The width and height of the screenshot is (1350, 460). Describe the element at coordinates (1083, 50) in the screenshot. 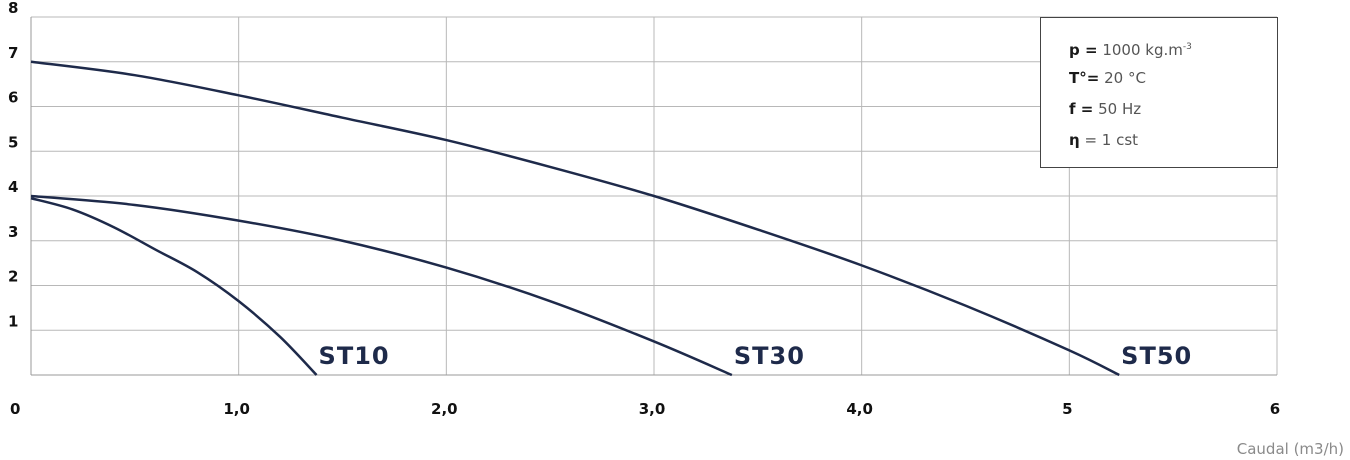

I see `info-label: p =` at that location.